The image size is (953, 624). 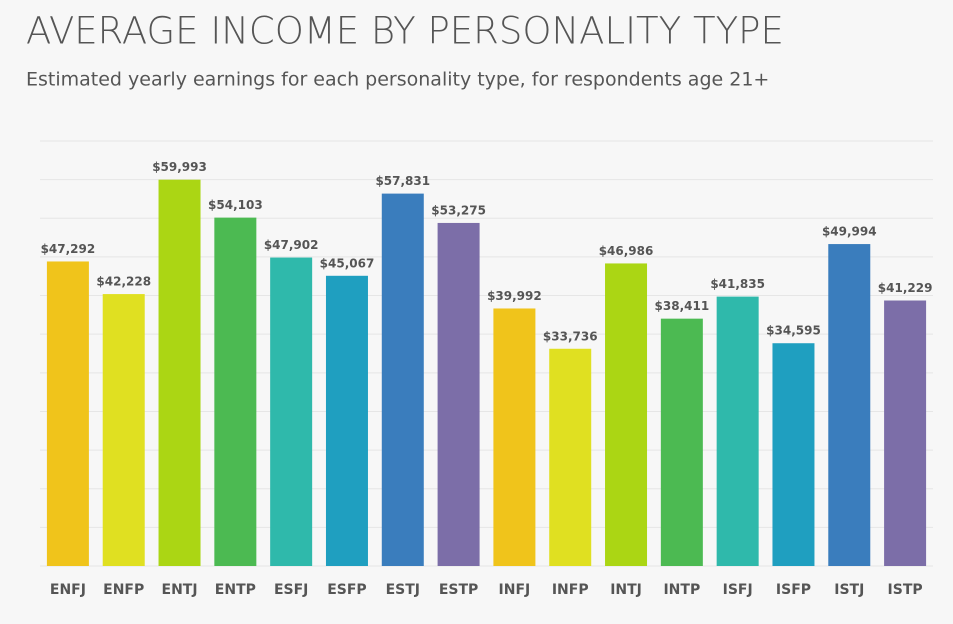 What do you see at coordinates (793, 590) in the screenshot?
I see `x-tick-label: ISFP` at bounding box center [793, 590].